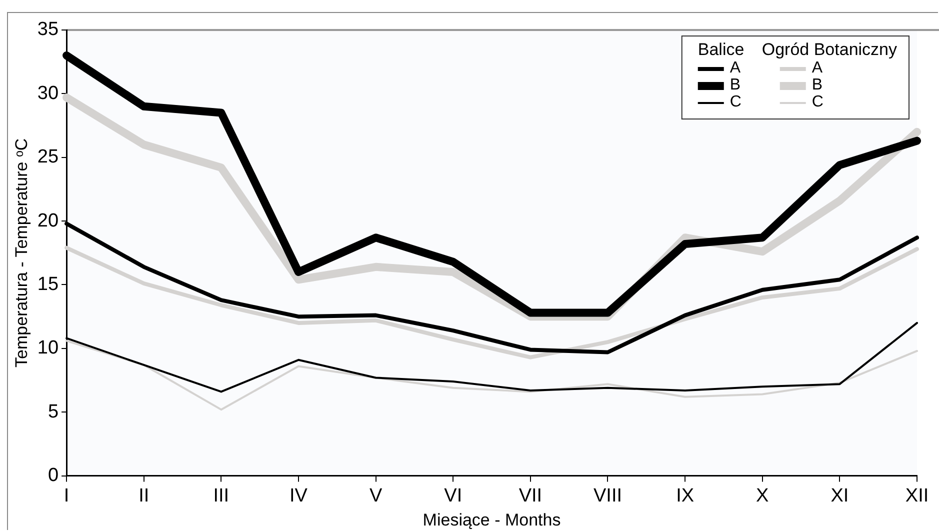  Describe the element at coordinates (48, 348) in the screenshot. I see `y-tick-label: 10` at that location.